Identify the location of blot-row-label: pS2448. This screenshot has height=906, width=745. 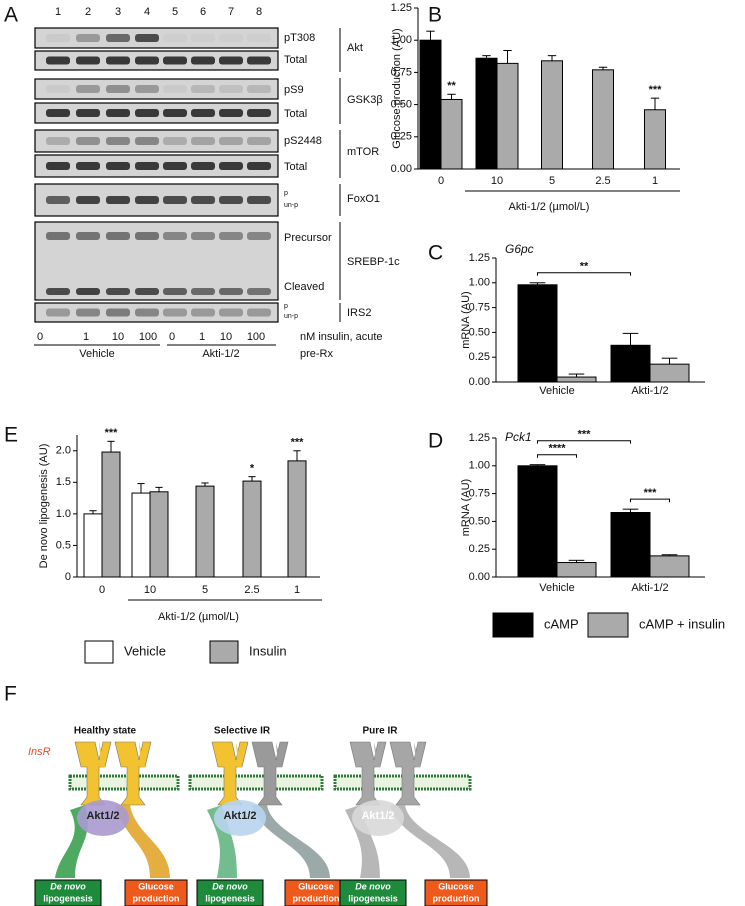
(303, 141).